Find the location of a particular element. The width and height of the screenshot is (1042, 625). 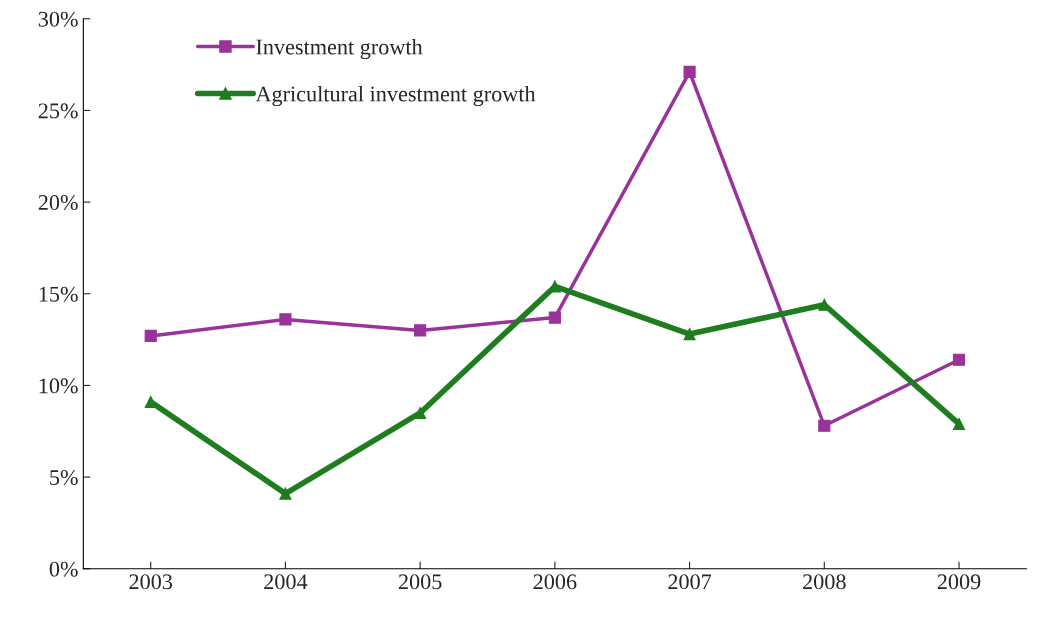

y-tick-label: 5% is located at coordinates (64, 478).